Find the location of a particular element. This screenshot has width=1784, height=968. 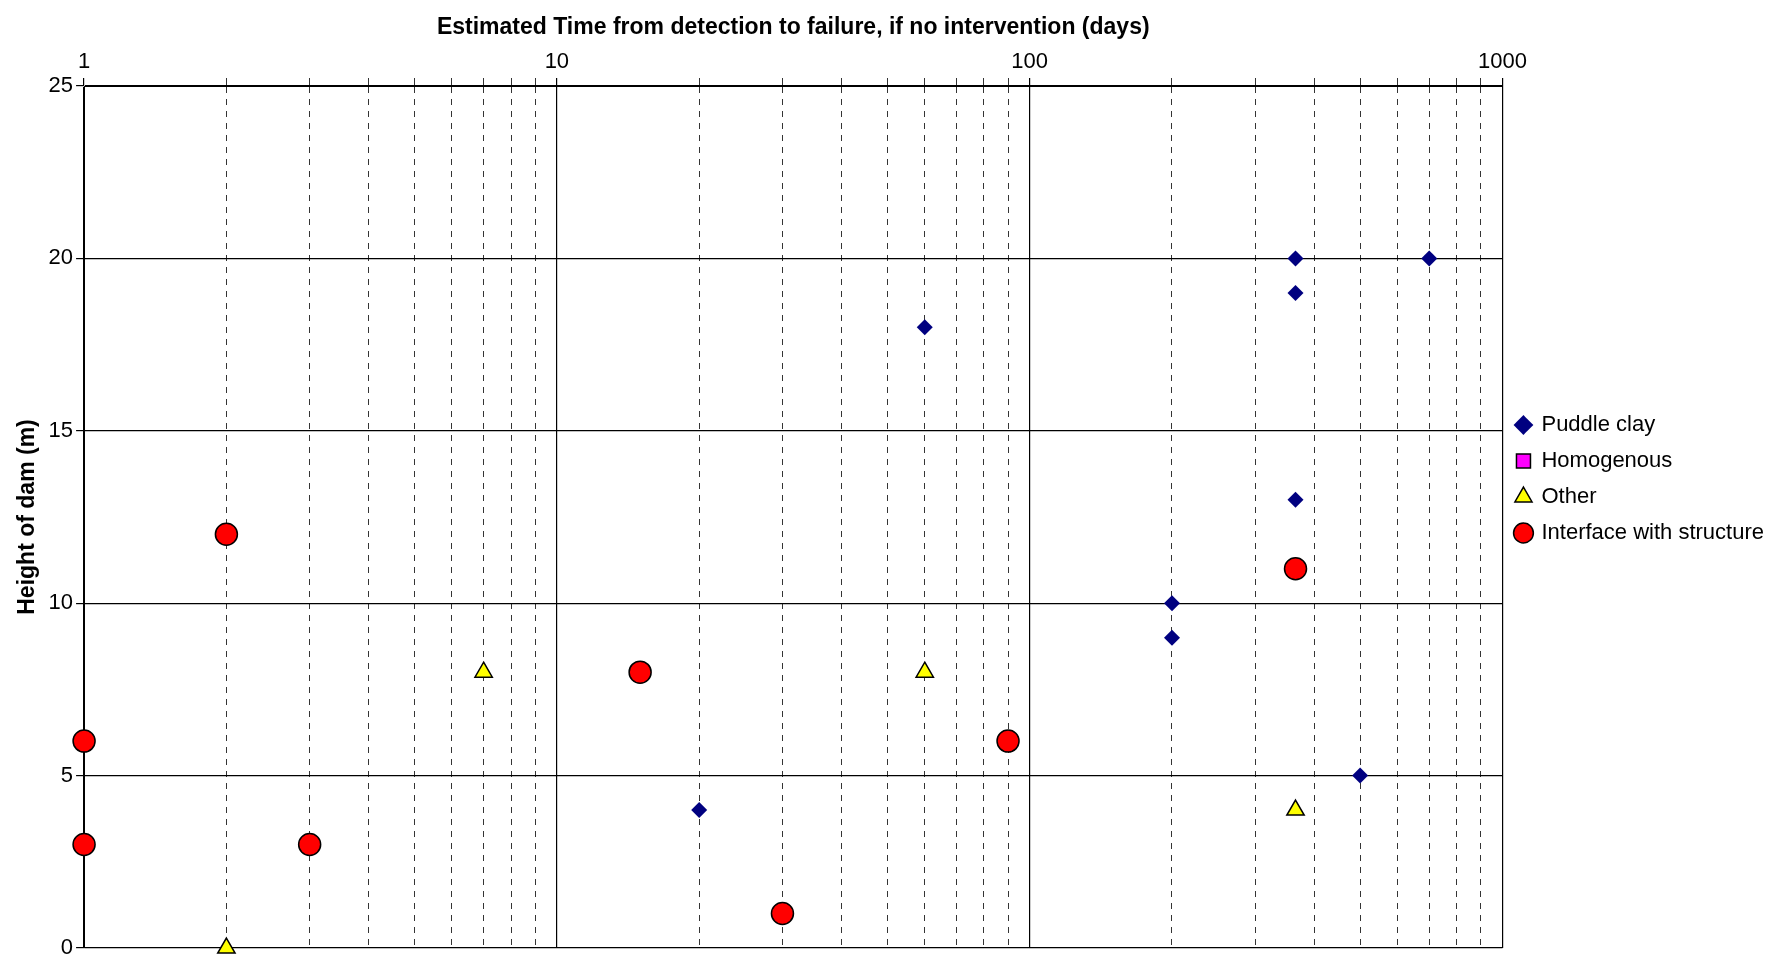

x-tick-label: 100 is located at coordinates (1030, 60).